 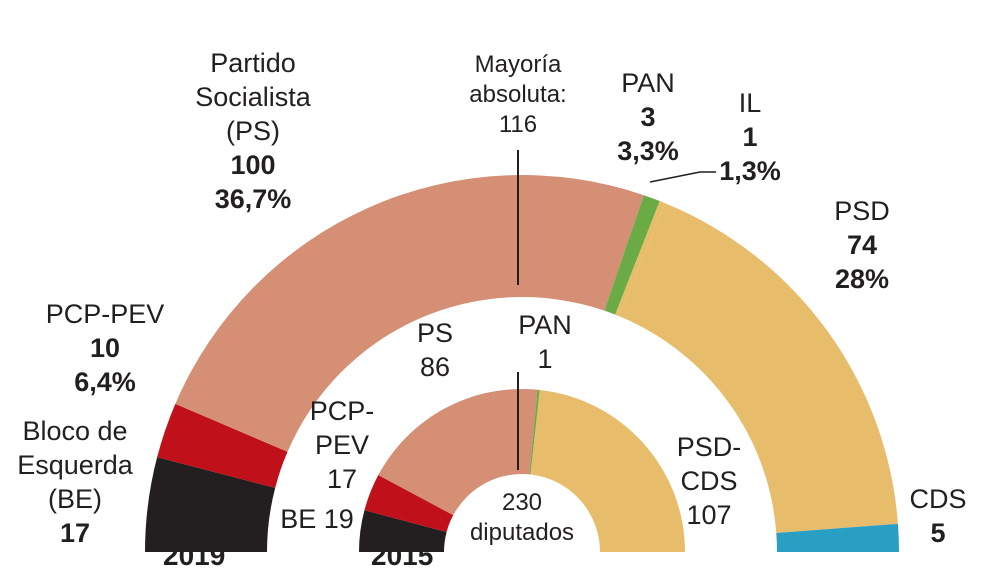 What do you see at coordinates (435, 333) in the screenshot?
I see `ps15-name: PS` at bounding box center [435, 333].